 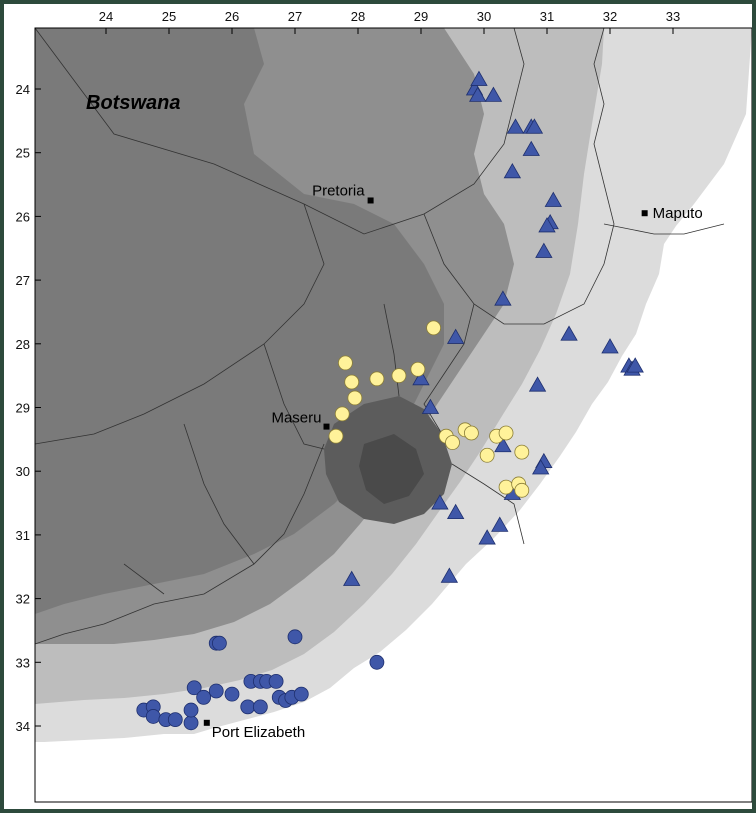 I want to click on latitude-tick-label: 24, so click(x=23, y=89).